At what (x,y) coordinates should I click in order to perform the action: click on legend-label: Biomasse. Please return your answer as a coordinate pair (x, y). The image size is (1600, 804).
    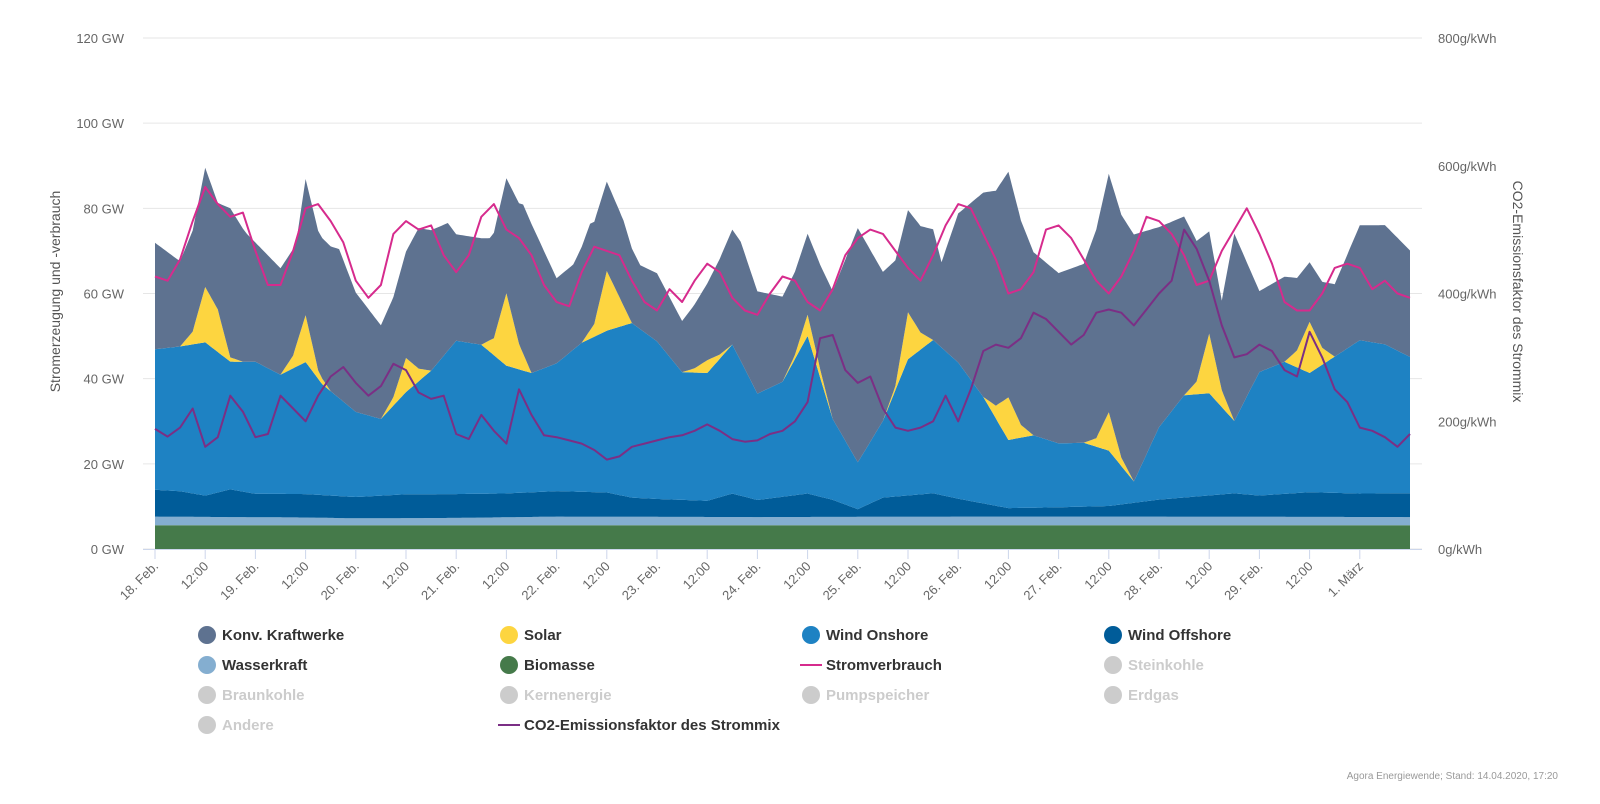
    Looking at the image, I should click on (559, 665).